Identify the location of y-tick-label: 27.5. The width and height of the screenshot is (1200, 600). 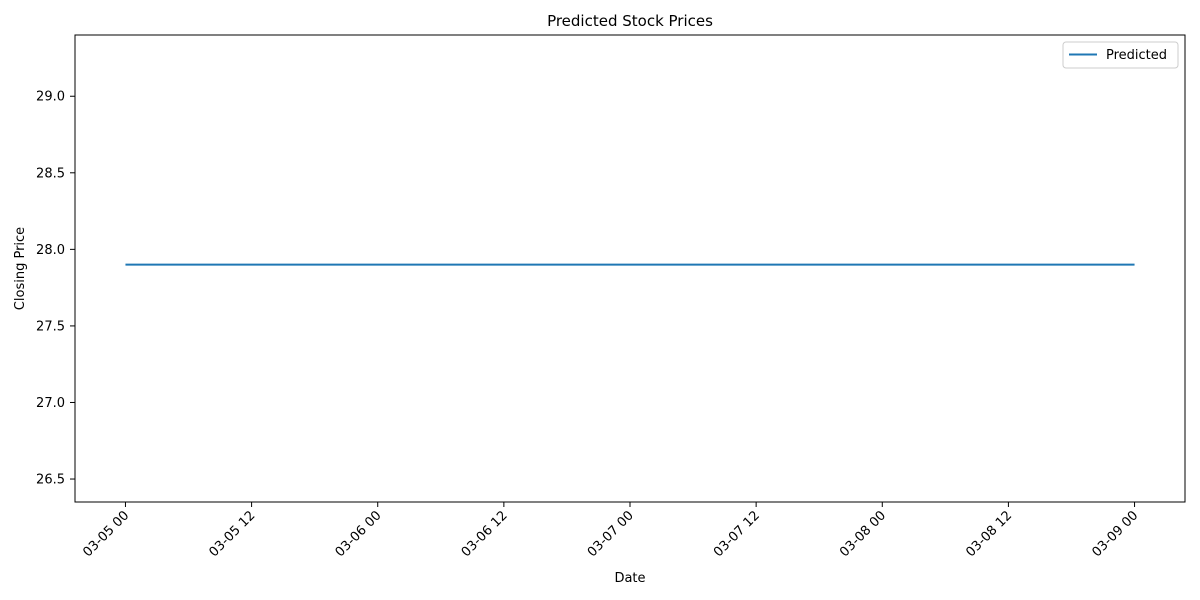
(50, 326).